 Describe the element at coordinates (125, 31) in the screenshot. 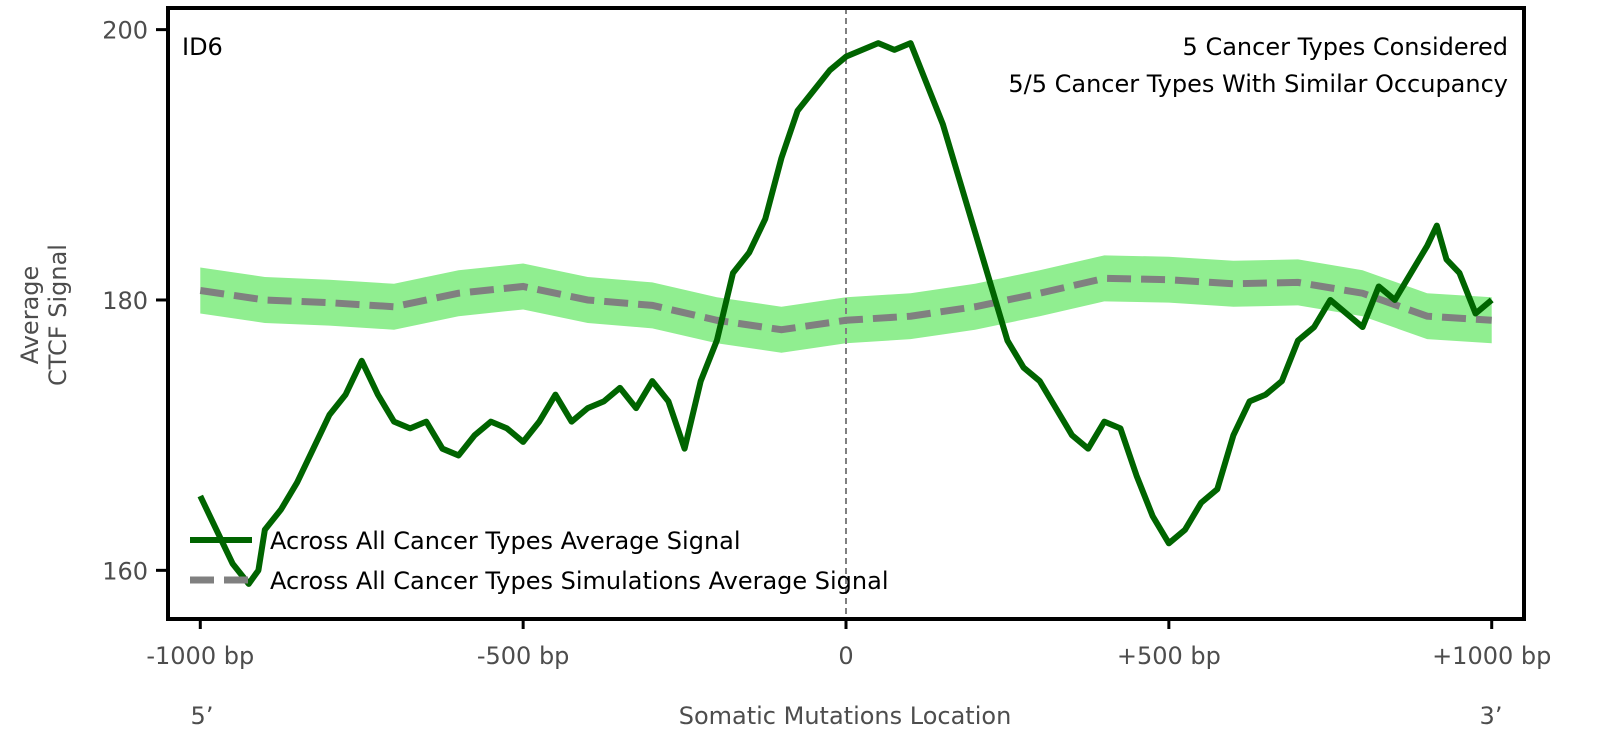

I see `y-tick-label: 200` at that location.